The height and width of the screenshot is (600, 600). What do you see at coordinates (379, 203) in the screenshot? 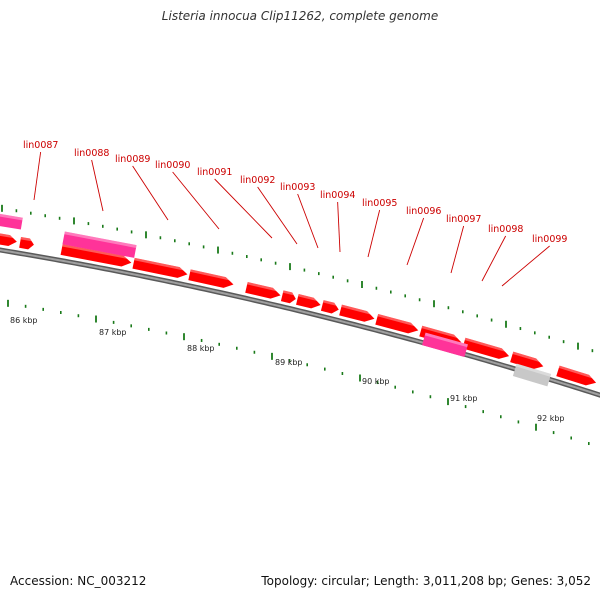
I see `gene-label-lin0095: lin0095` at bounding box center [379, 203].